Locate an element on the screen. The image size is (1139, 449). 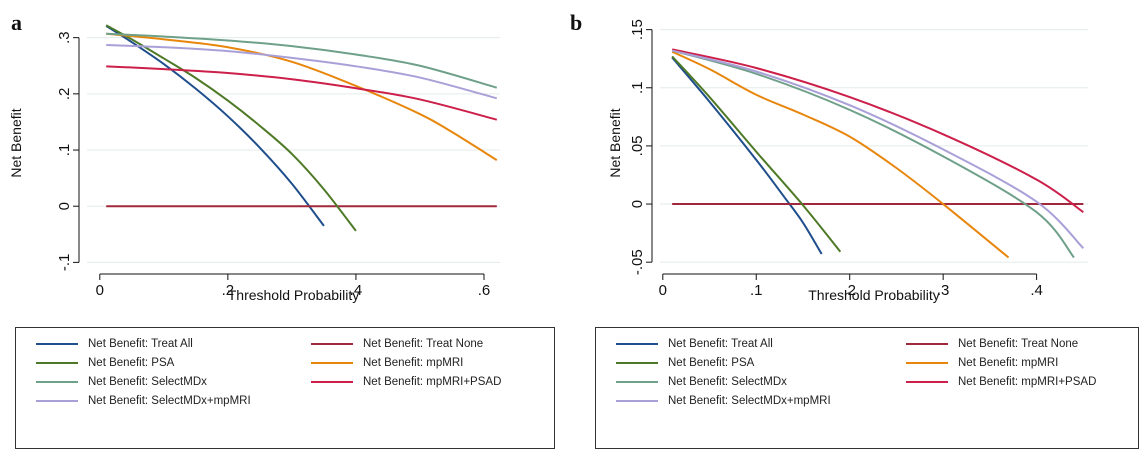
series-line-selectmdx is located at coordinates (302, 60).